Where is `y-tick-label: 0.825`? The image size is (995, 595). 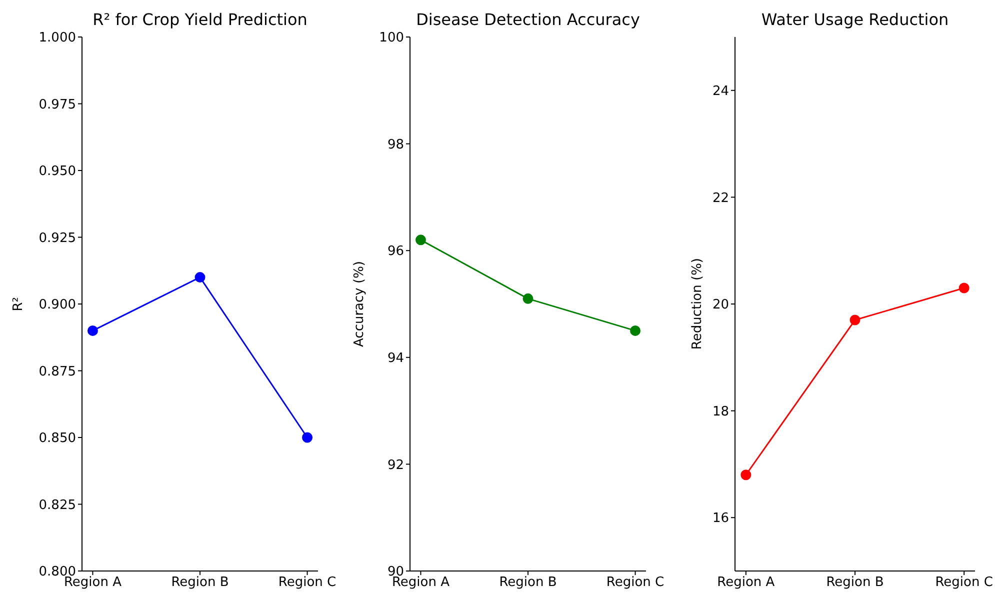 y-tick-label: 0.825 is located at coordinates (57, 505).